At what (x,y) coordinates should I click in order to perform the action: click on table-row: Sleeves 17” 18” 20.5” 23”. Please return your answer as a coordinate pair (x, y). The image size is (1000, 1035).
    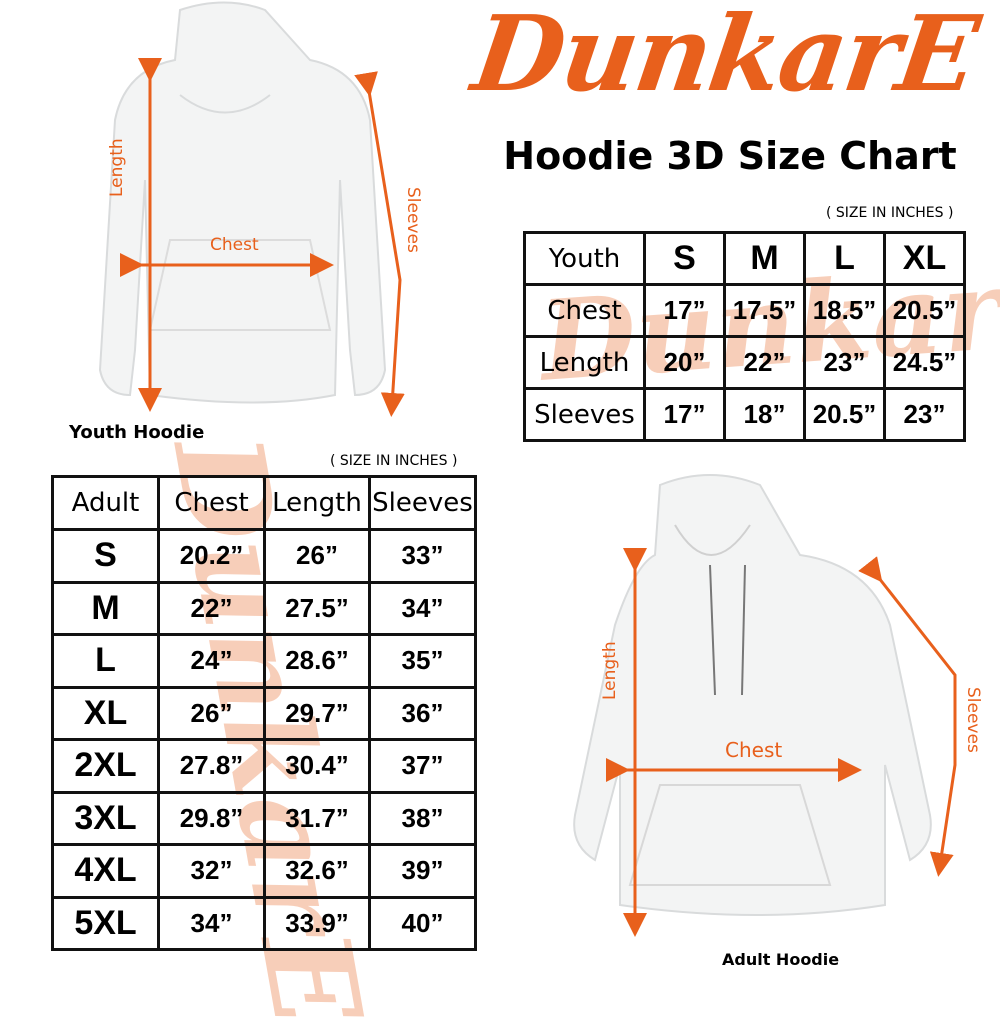
    Looking at the image, I should click on (744, 414).